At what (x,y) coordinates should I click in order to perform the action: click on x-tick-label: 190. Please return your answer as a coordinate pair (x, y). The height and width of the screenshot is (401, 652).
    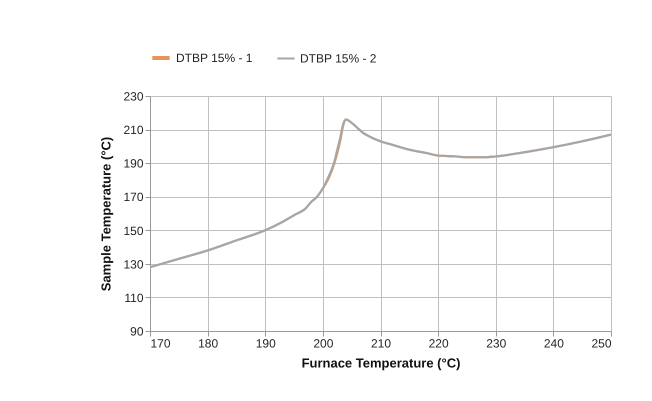
    Looking at the image, I should click on (266, 343).